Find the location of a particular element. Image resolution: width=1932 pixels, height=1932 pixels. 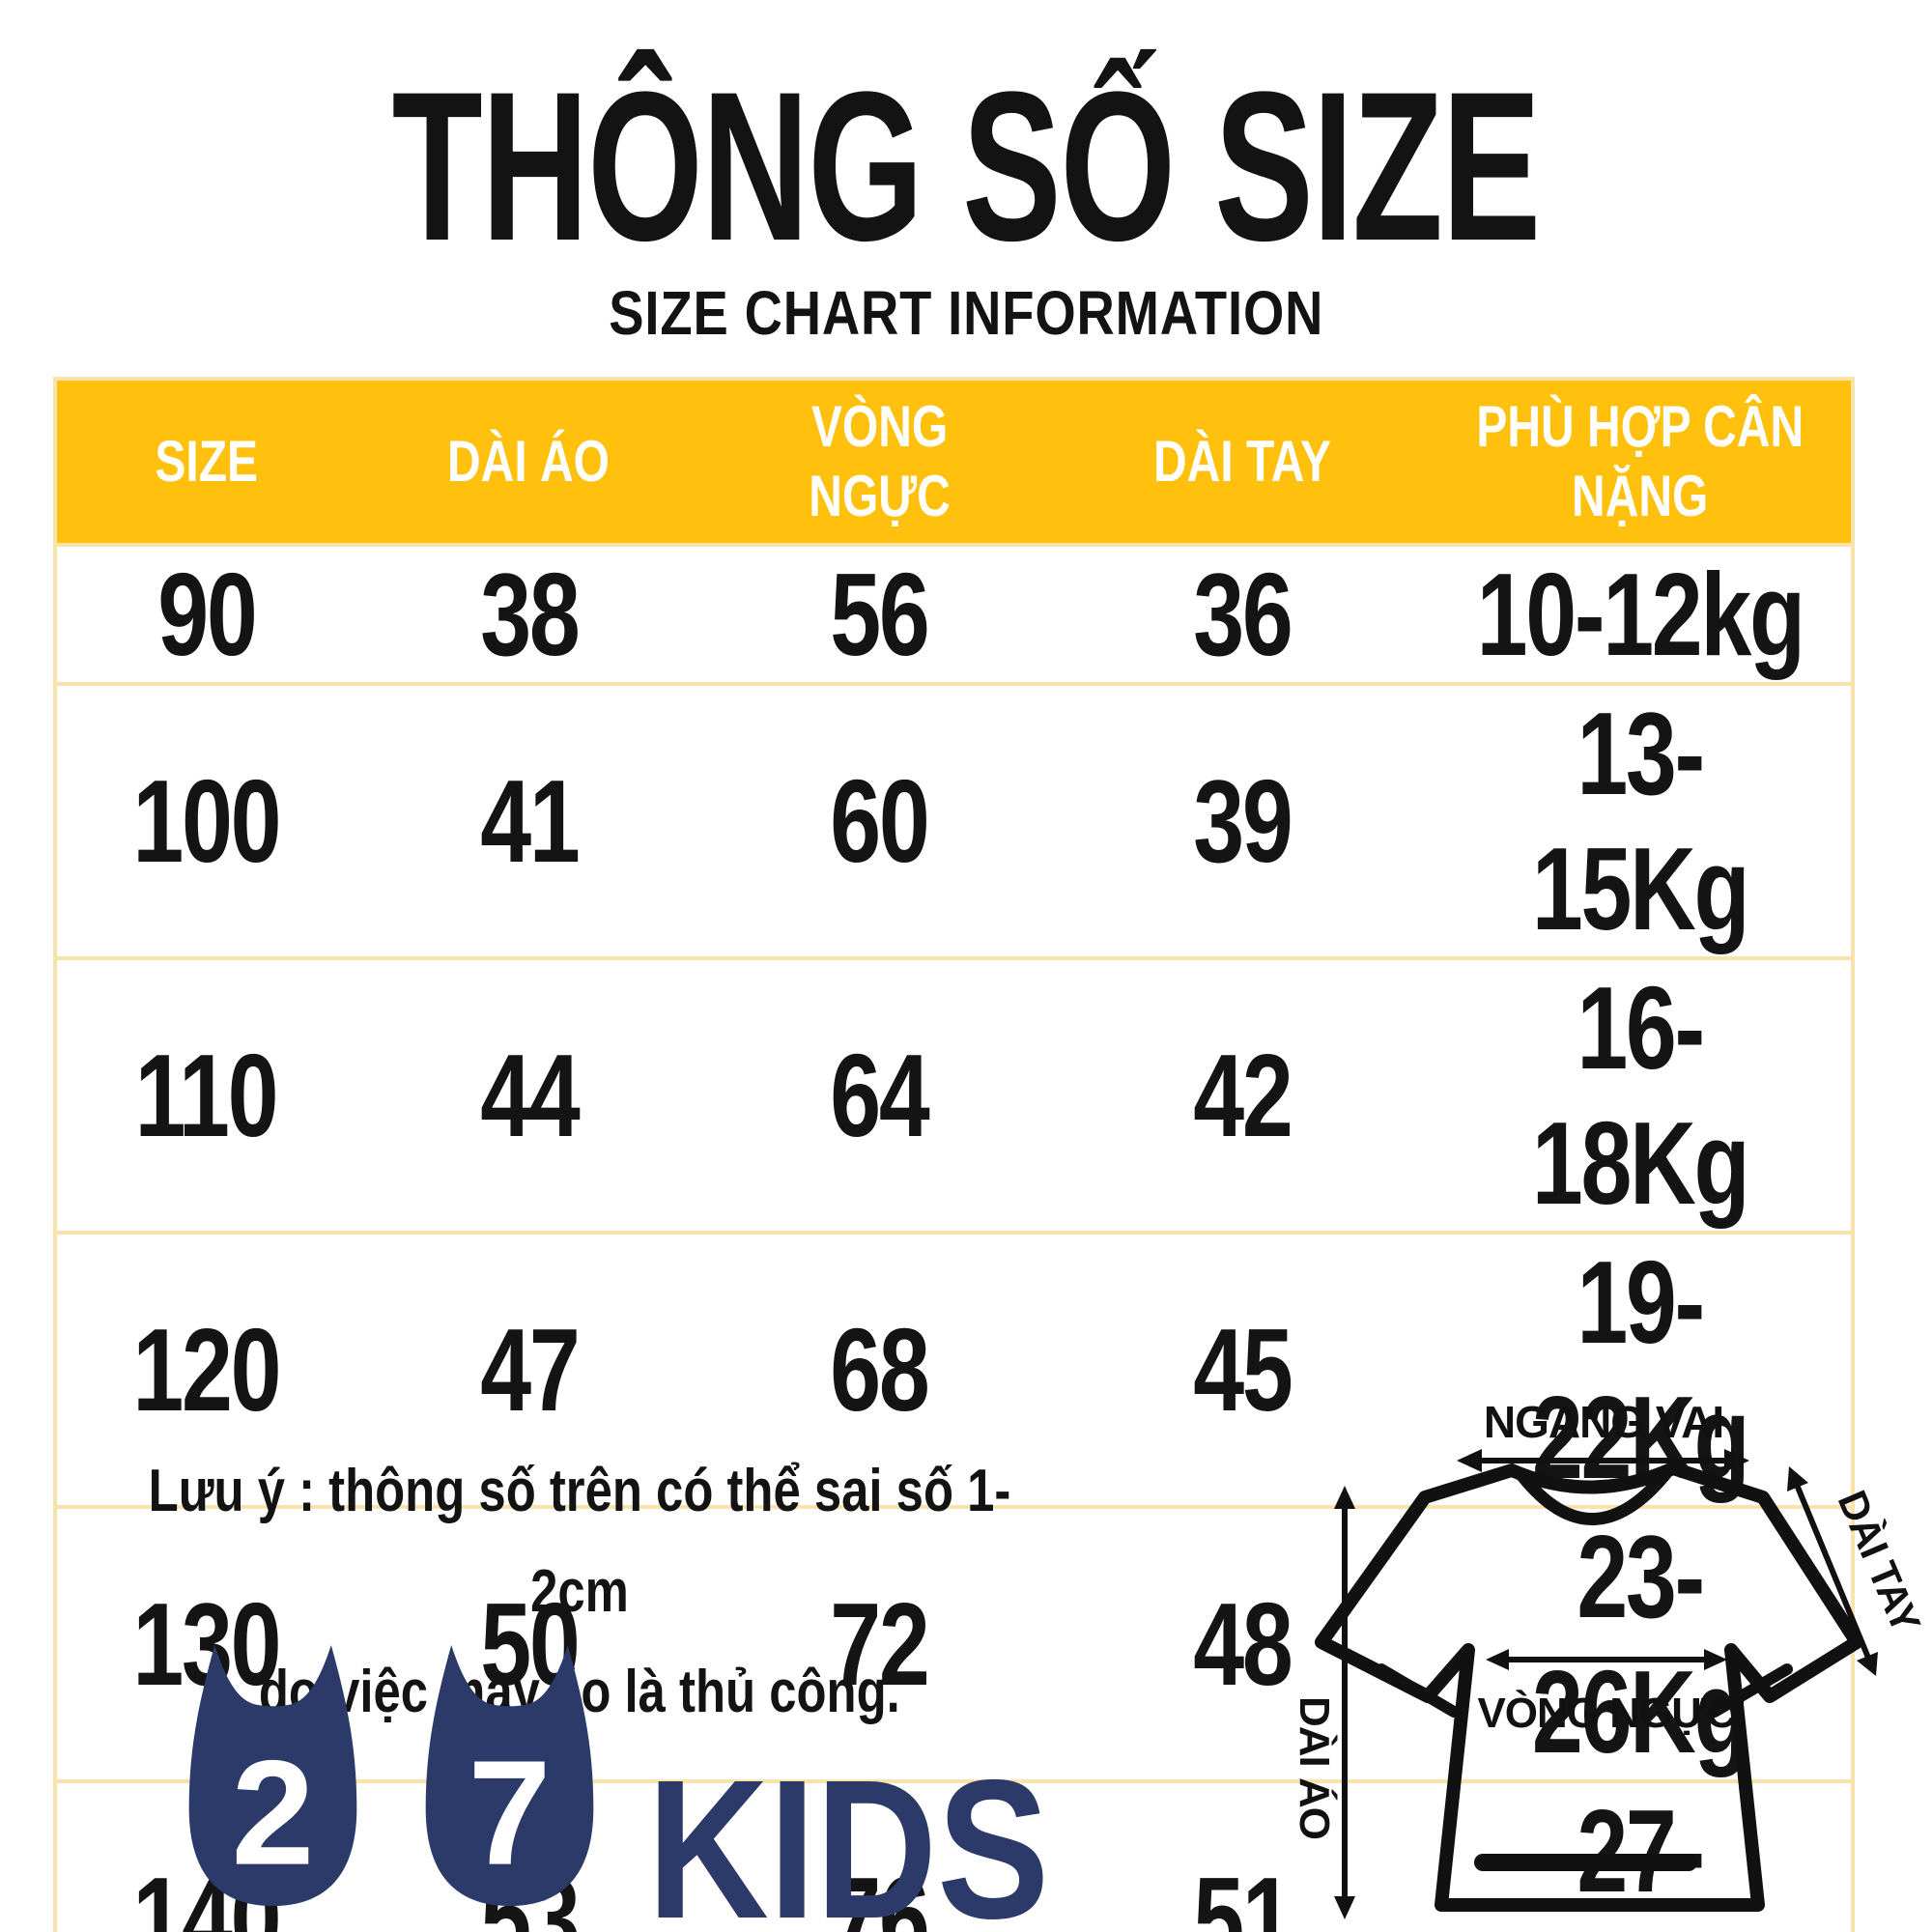

table-cell: 36 is located at coordinates (1242, 613).